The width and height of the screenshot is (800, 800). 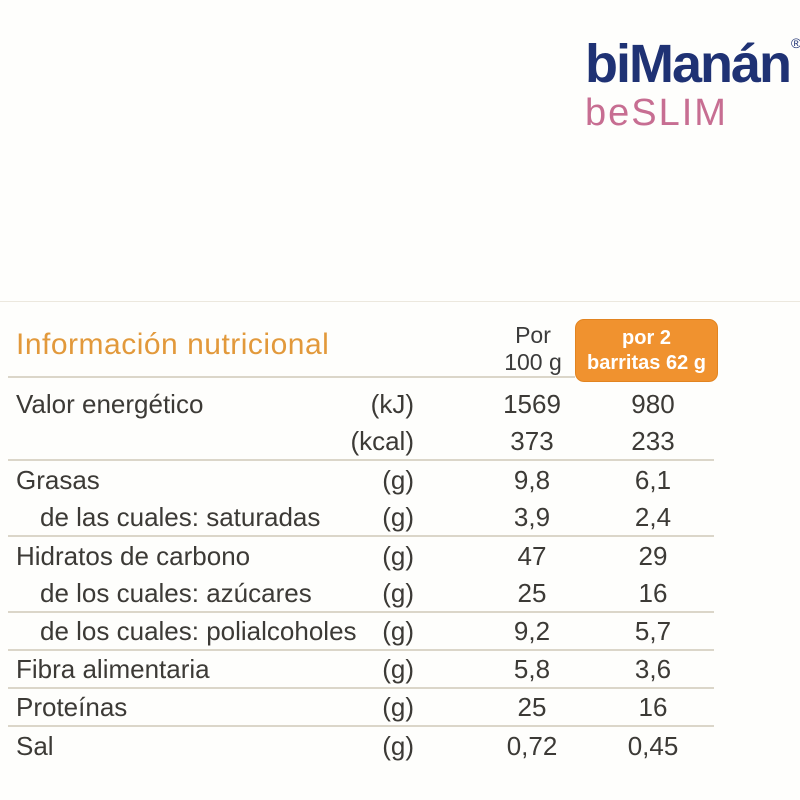 I want to click on table-row: de los cuales: azúcares (g) 25 16, so click(x=361, y=594).